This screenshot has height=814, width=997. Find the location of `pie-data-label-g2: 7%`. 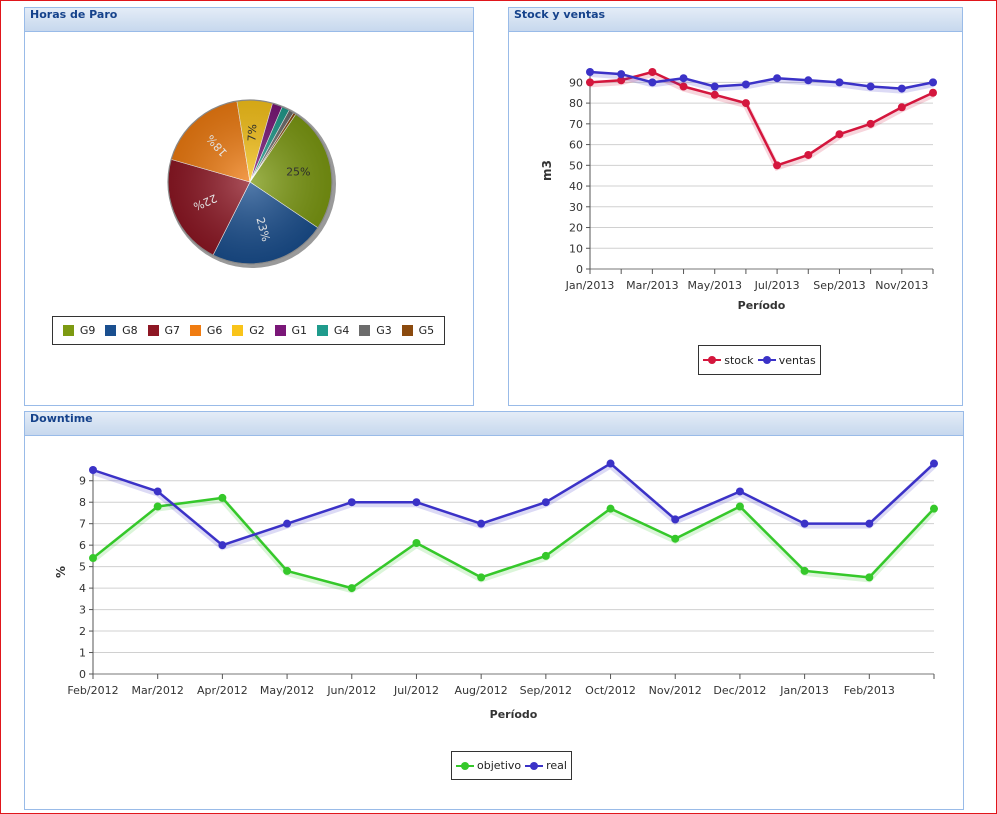

pie-data-label-g2: 7% is located at coordinates (252, 133).